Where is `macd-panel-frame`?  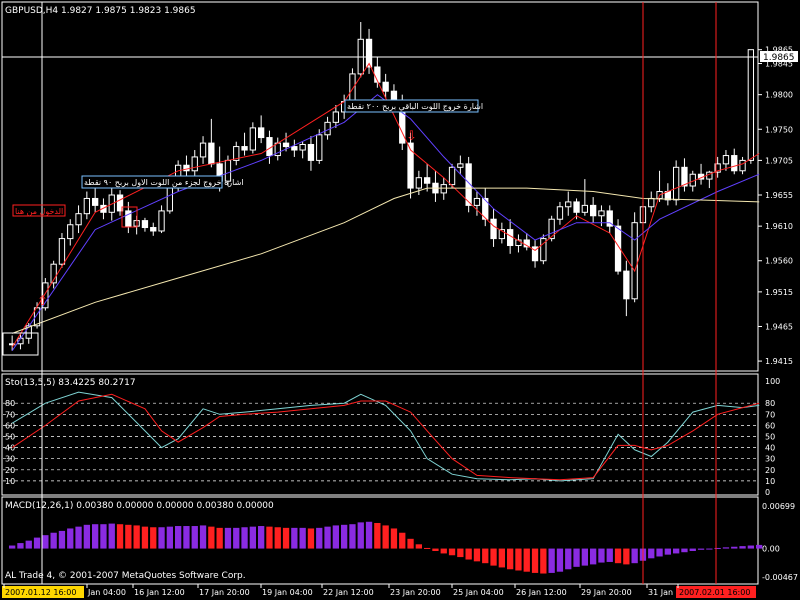 macd-panel-frame is located at coordinates (380, 540).